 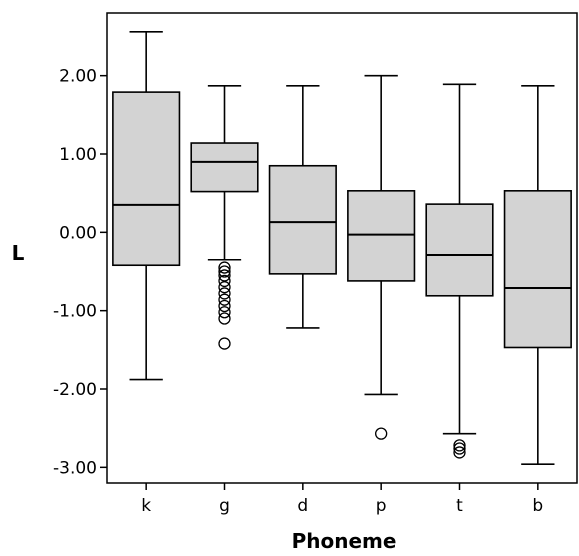 I want to click on x-tick-label: b, so click(x=537, y=506).